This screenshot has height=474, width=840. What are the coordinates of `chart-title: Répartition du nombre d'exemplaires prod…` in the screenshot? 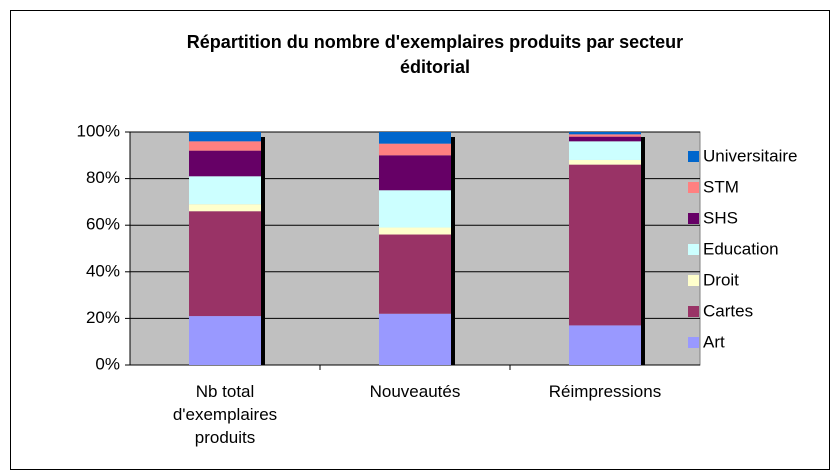 It's located at (435, 54).